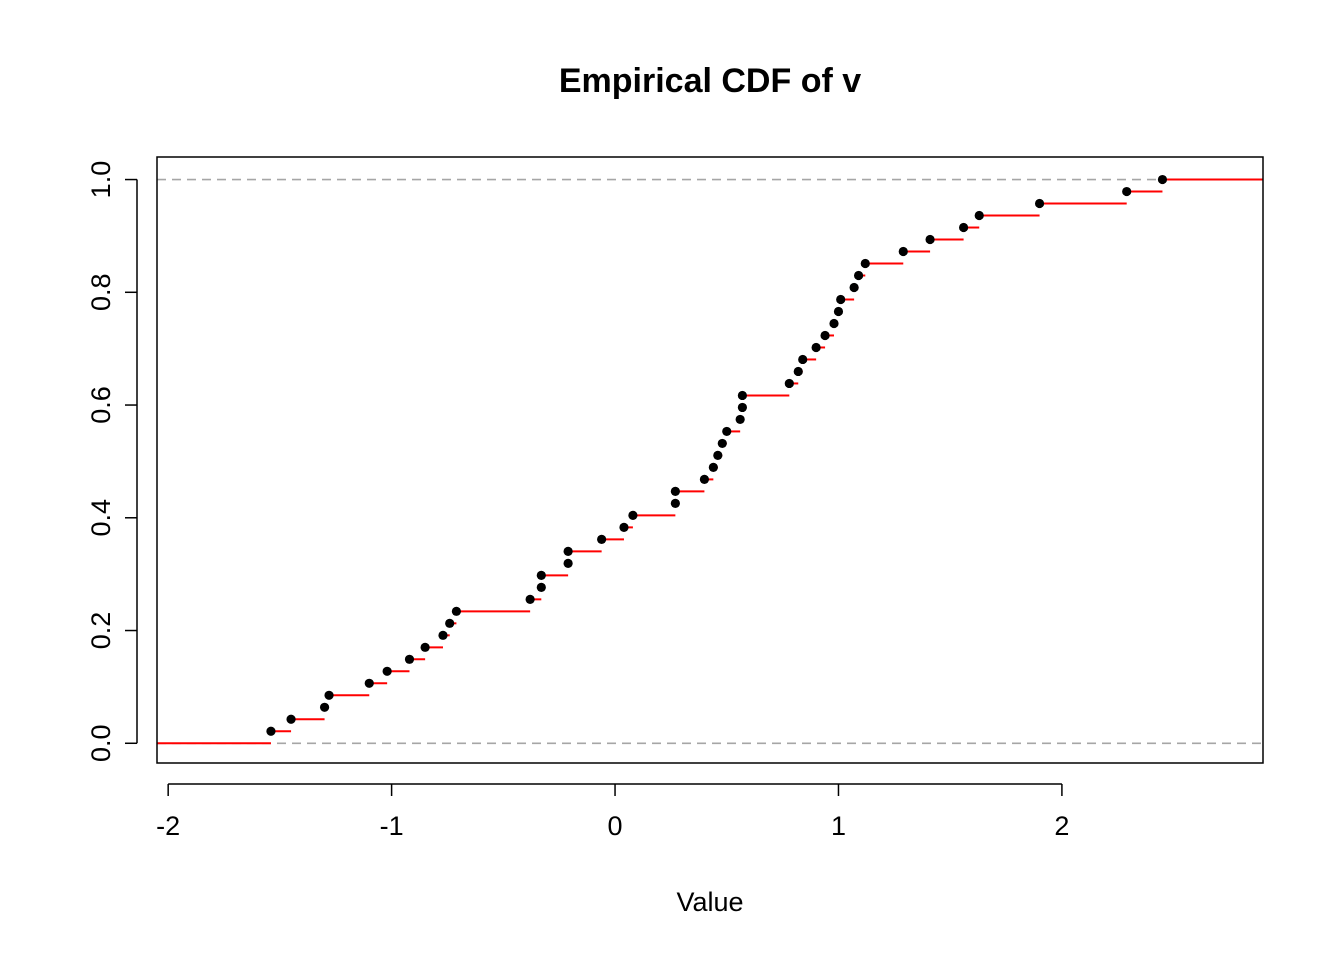 This screenshot has height=960, width=1344. I want to click on x-tick-label: -2, so click(168, 826).